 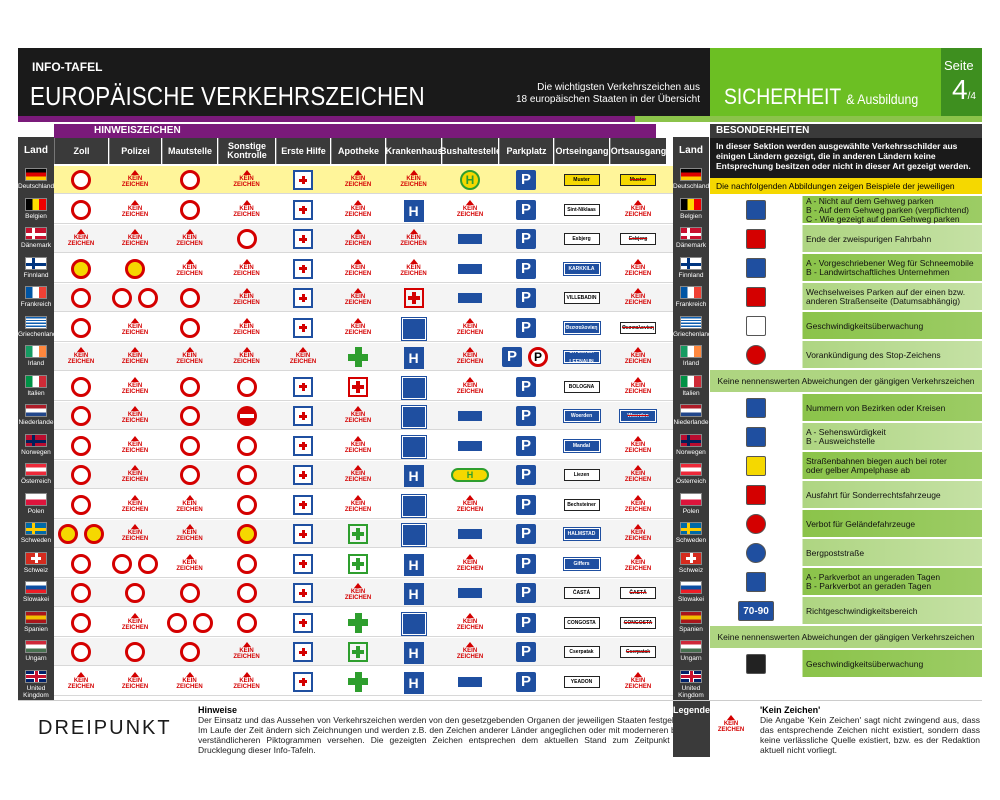 I want to click on special-sign-row: Ausfahrt für Sonderrechtsfahrzeuge, so click(x=846, y=495).